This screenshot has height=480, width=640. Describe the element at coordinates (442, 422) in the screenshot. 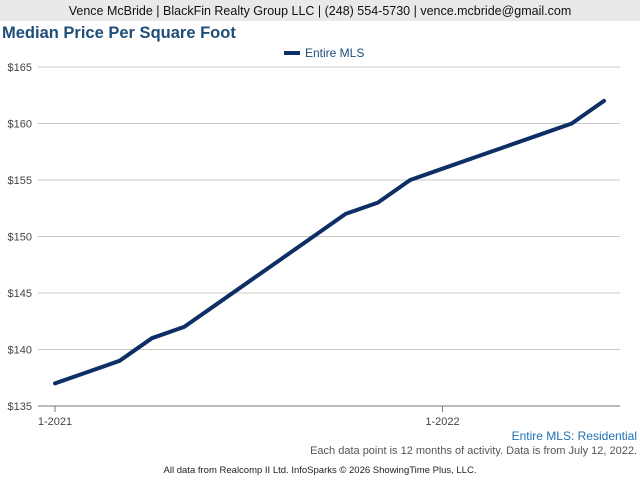

I see `x-tick-label: 1-2022` at that location.